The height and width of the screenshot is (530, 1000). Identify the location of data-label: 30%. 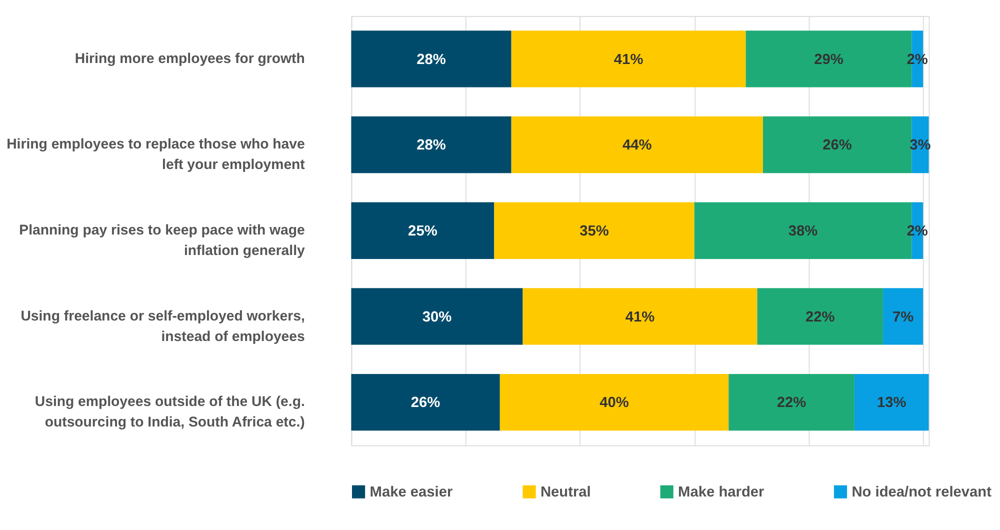
(437, 317).